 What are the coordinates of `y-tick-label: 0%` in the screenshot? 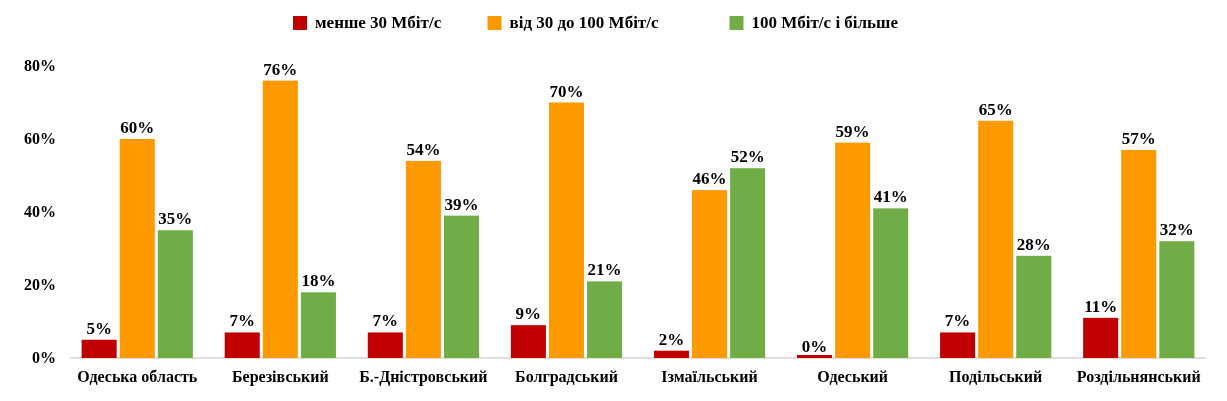 It's located at (44, 357).